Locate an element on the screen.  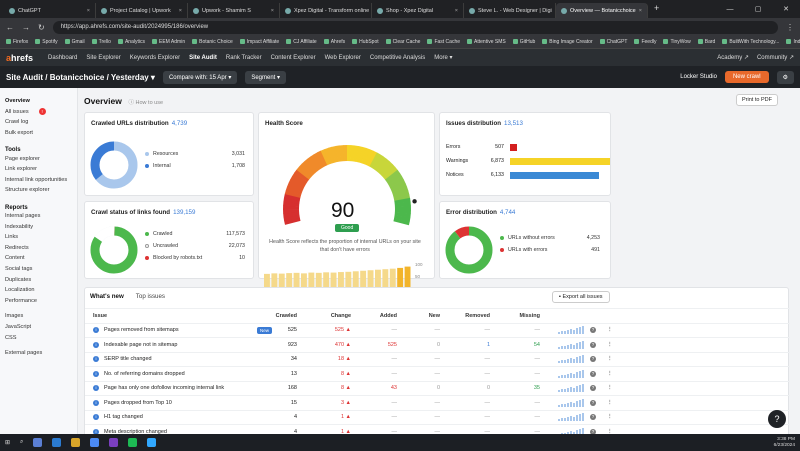
issue-bar-row: Warnings 6,873 is located at coordinates (528, 161).